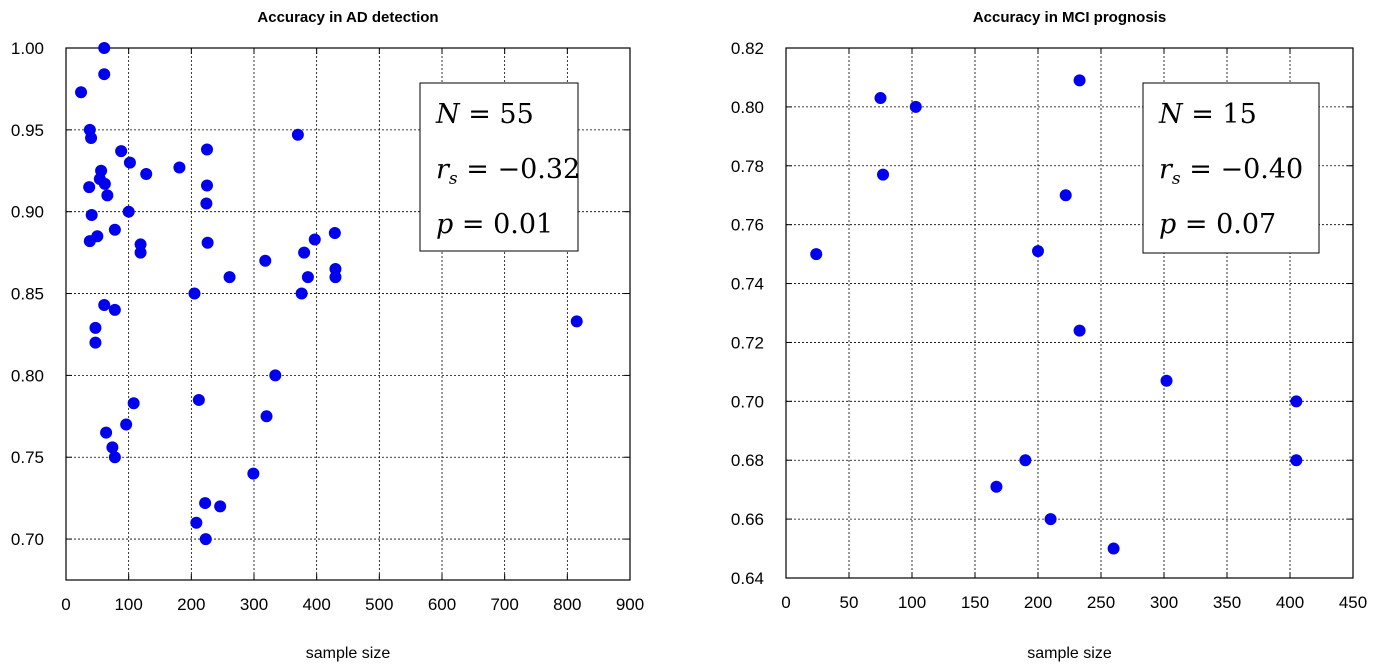 This screenshot has width=1387, height=664. I want to click on stats-line-2: rs = −0.40, so click(1231, 171).